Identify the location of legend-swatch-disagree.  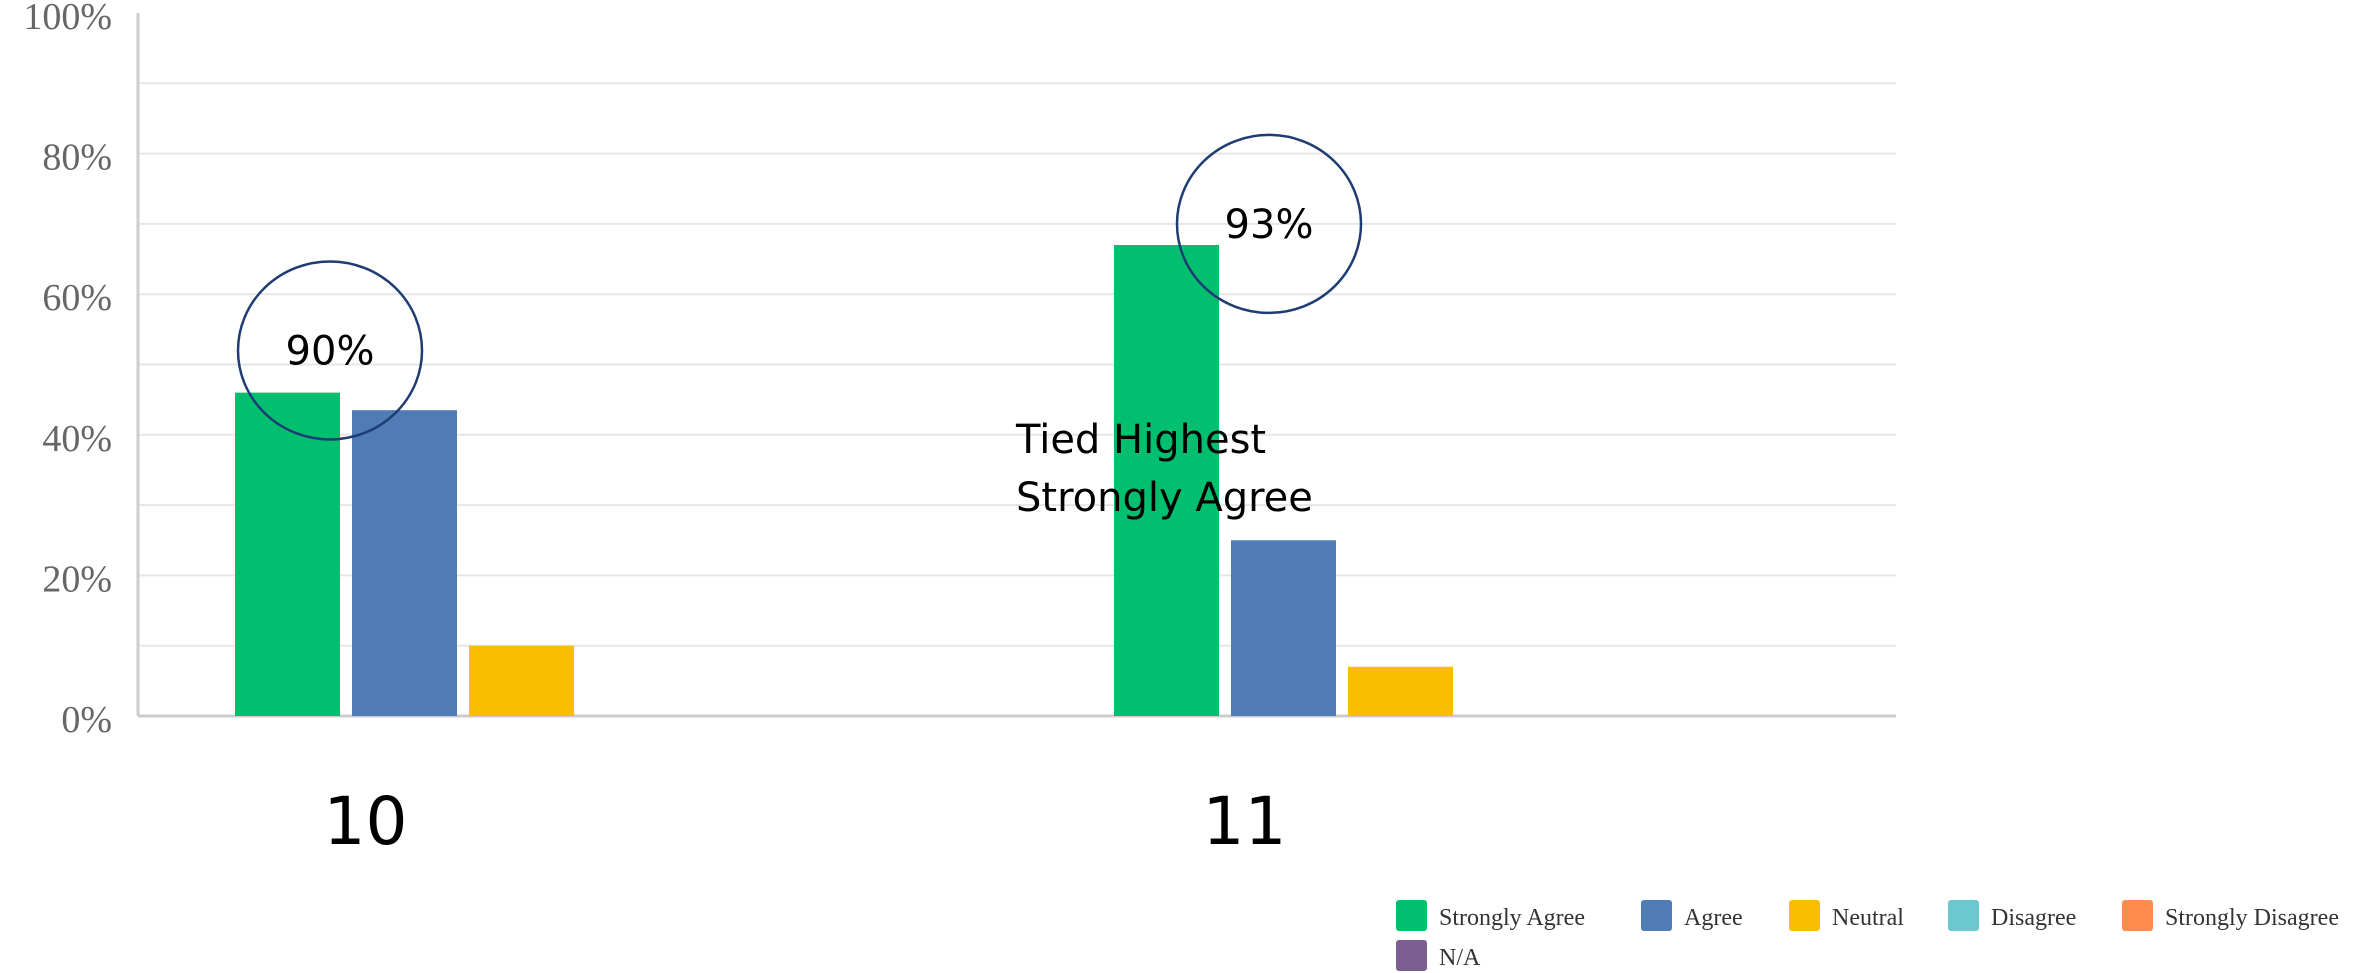
(1963, 915).